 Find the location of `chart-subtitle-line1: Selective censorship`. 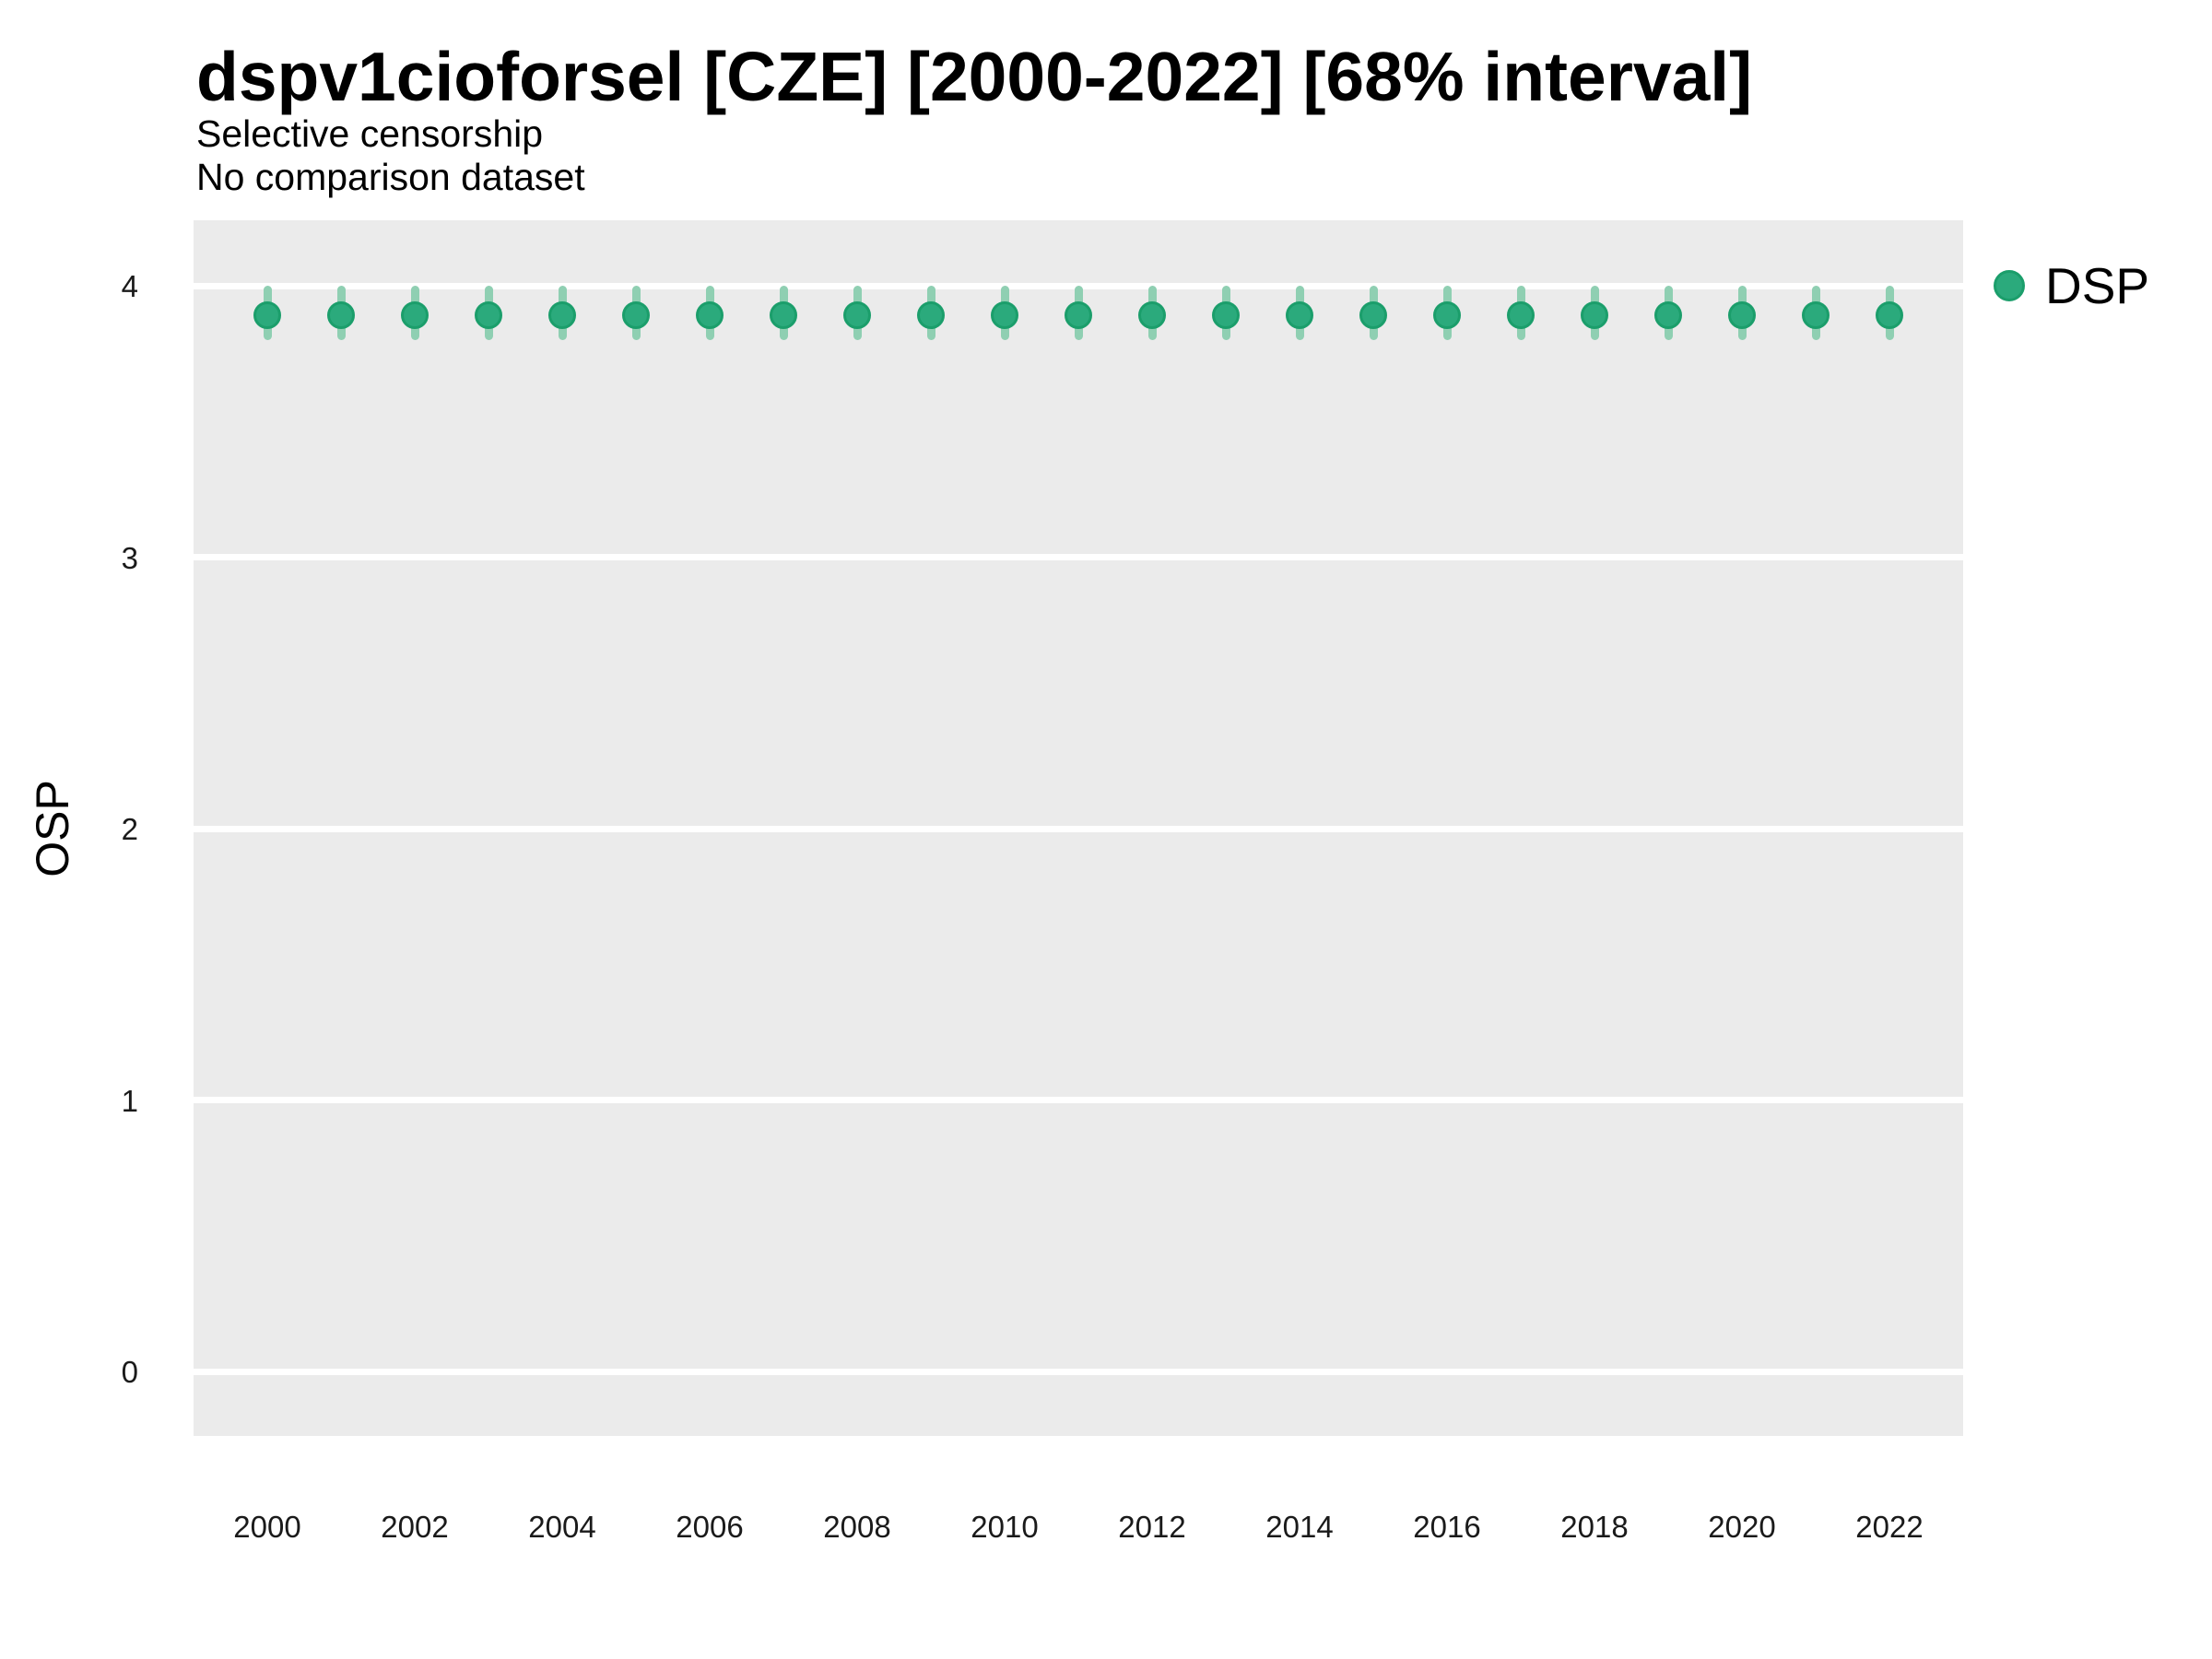

chart-subtitle-line1: Selective censorship is located at coordinates (370, 133).